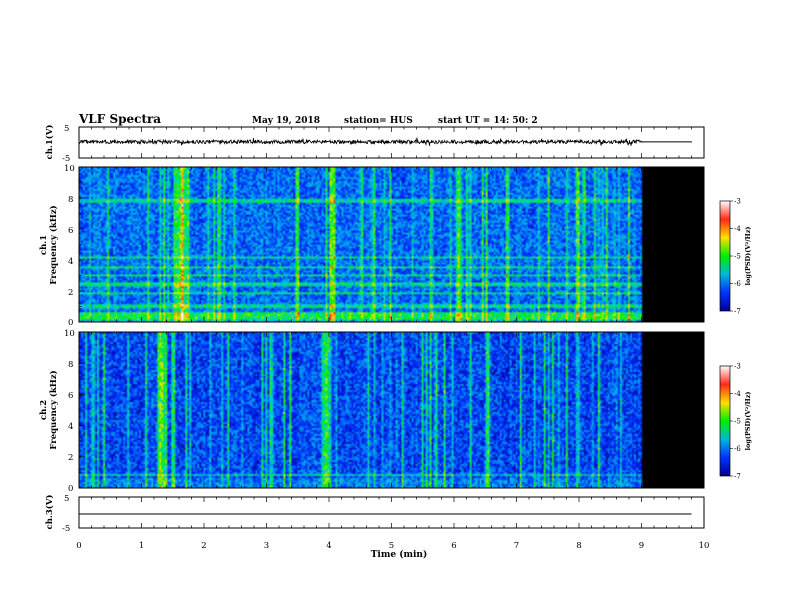  I want to click on colorbar-ch1: -3 -4 -5 -6 -7 log(PSD)(V²/Hz), so click(735, 257).